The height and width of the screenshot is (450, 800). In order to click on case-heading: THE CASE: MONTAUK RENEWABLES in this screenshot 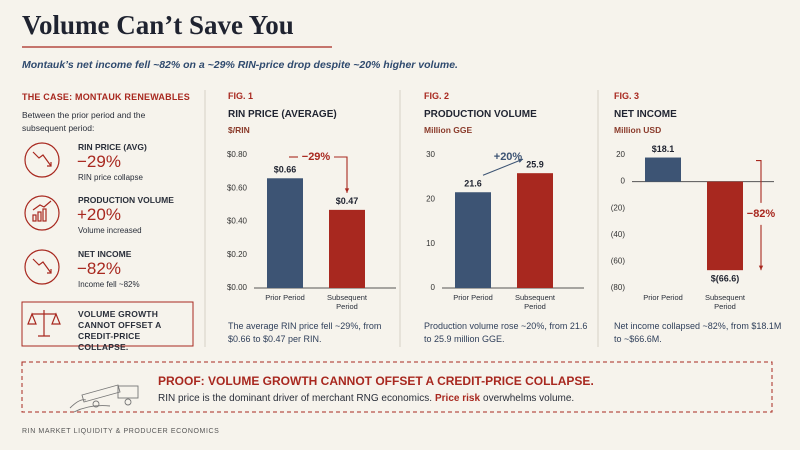, I will do `click(106, 97)`.